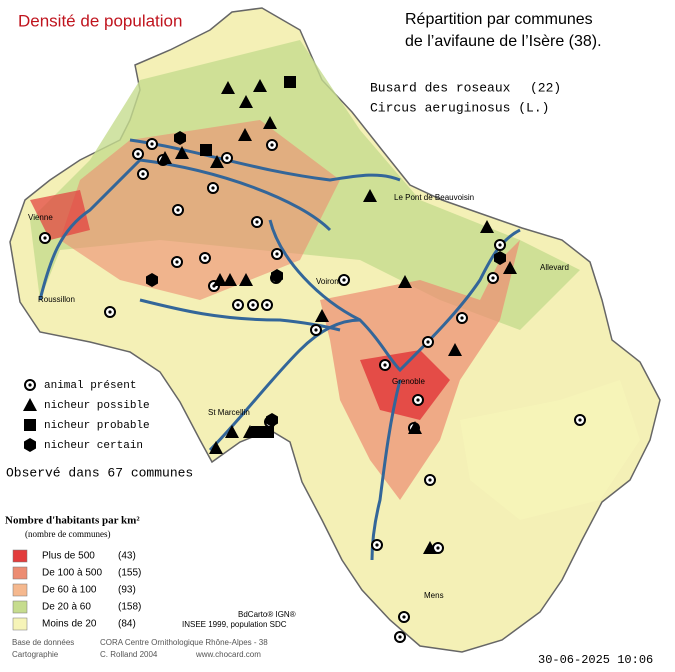 The height and width of the screenshot is (672, 675). Describe the element at coordinates (499, 19) in the screenshot. I see `heading: Répartition par communes` at that location.